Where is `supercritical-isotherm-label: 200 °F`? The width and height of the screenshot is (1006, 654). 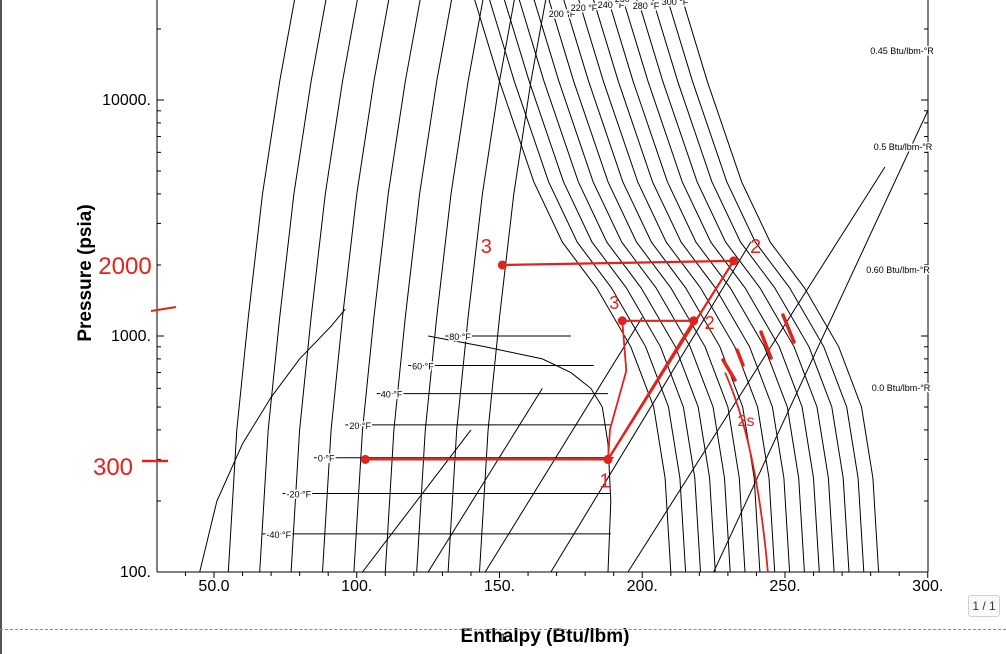 supercritical-isotherm-label: 200 °F is located at coordinates (562, 14).